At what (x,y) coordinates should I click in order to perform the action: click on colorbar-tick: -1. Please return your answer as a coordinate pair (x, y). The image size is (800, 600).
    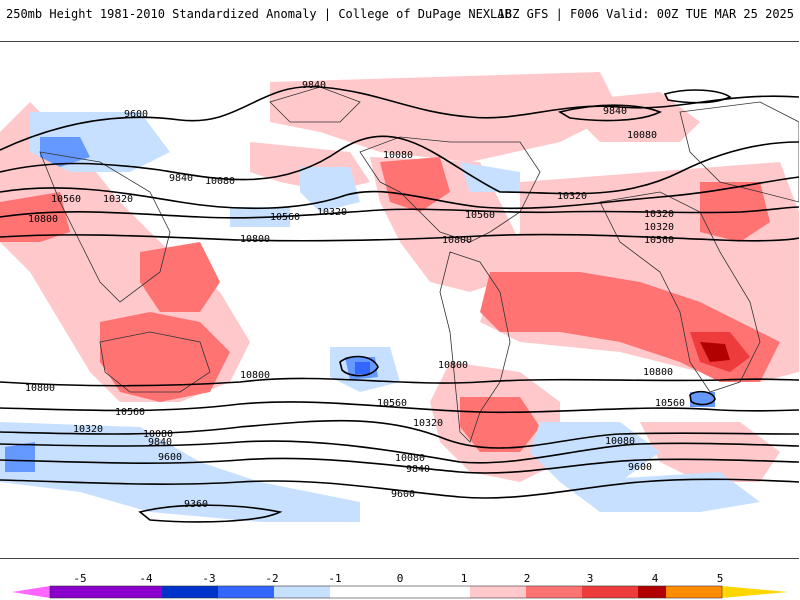
    Looking at the image, I should click on (335, 578).